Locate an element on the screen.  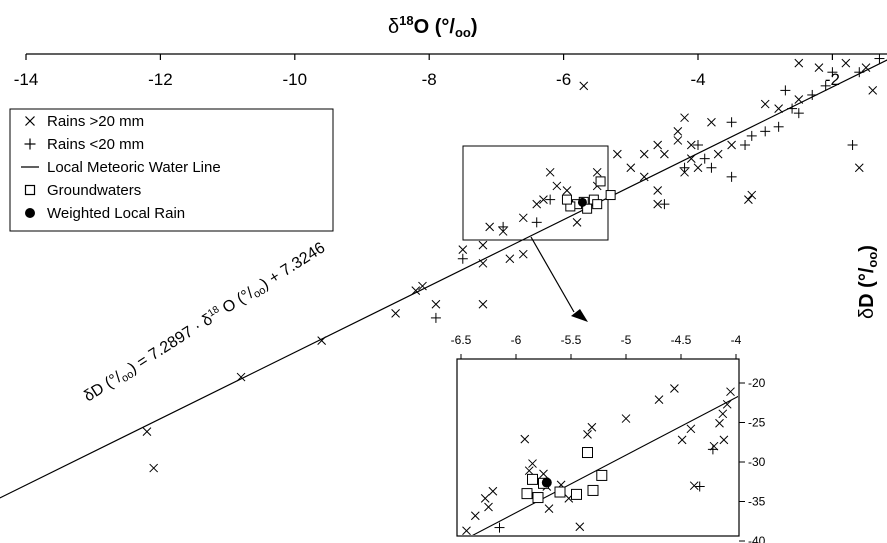
legend-label: Local Meteoric Water Line is located at coordinates (134, 167).